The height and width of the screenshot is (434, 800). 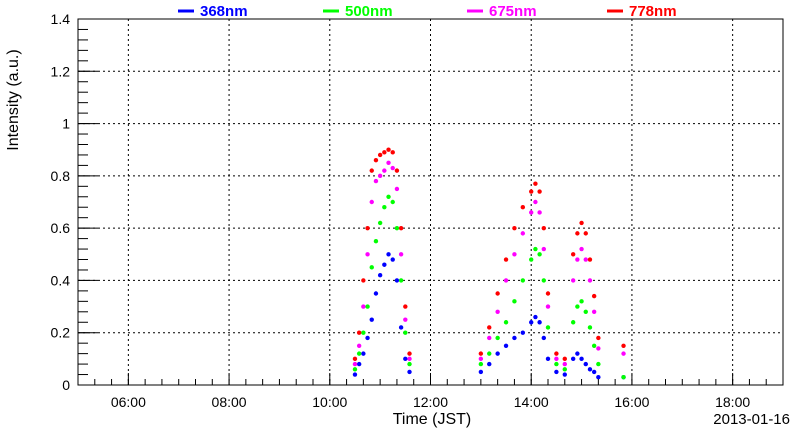 I want to click on y-axis-label: Intensity (a.u.), so click(x=13, y=99).